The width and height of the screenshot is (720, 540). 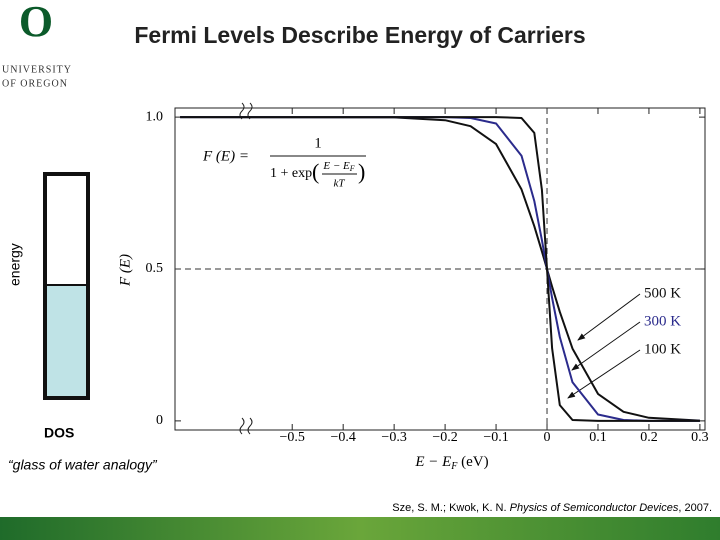 What do you see at coordinates (444, 437) in the screenshot?
I see `x-tick-label: −0.2` at bounding box center [444, 437].